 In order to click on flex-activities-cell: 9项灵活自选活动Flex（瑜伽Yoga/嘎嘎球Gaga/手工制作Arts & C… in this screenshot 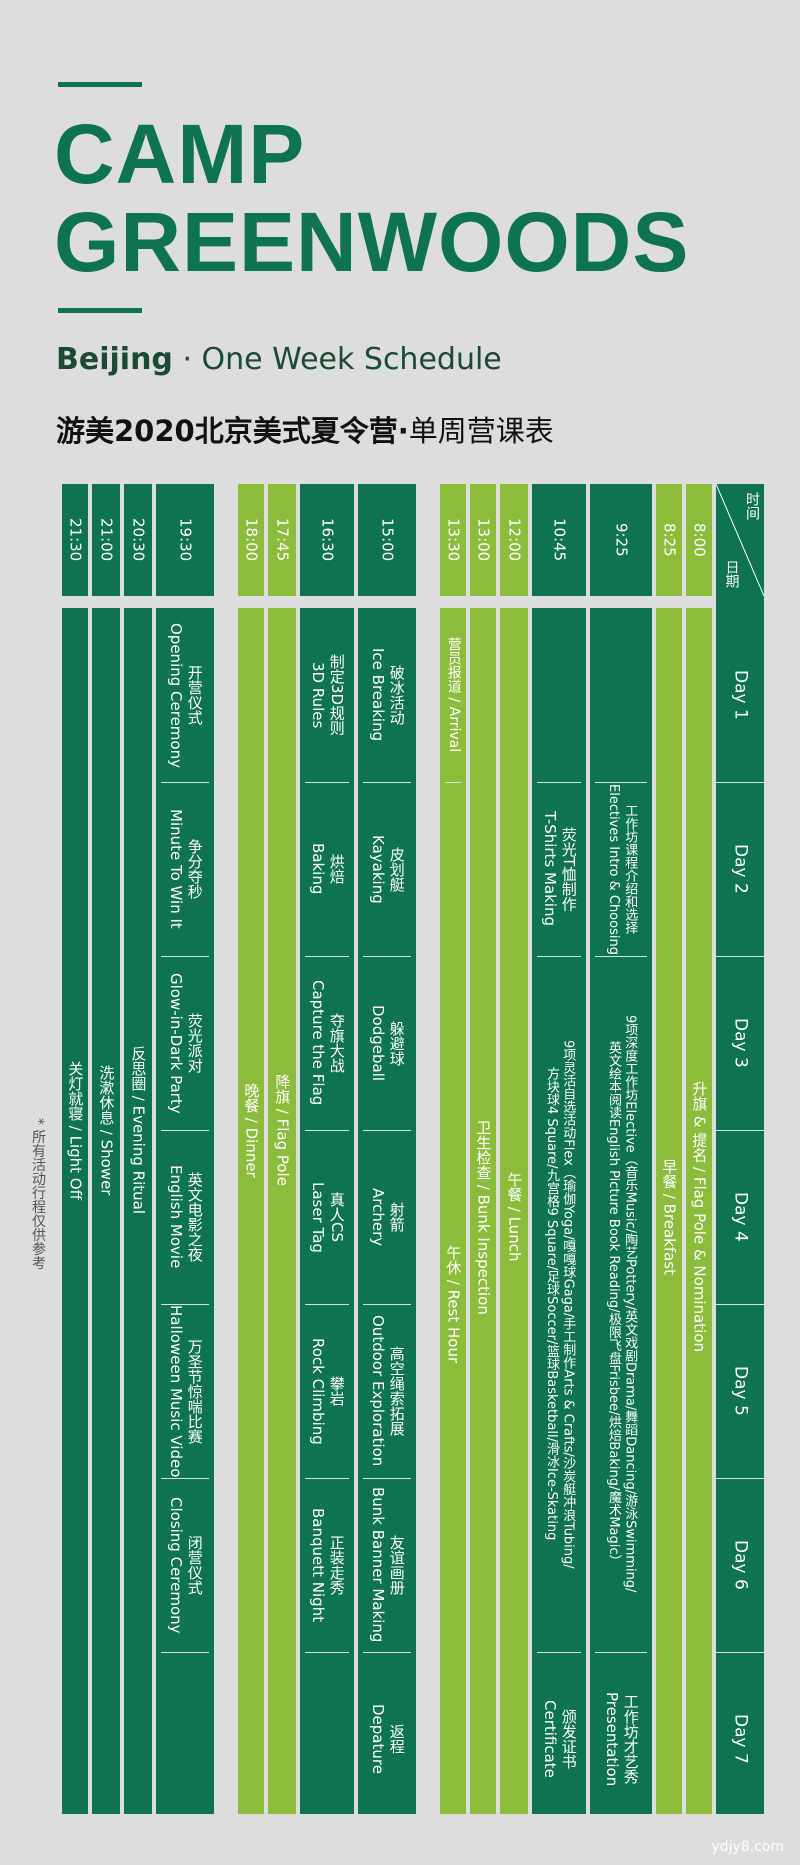, I will do `click(560, 1304)`.